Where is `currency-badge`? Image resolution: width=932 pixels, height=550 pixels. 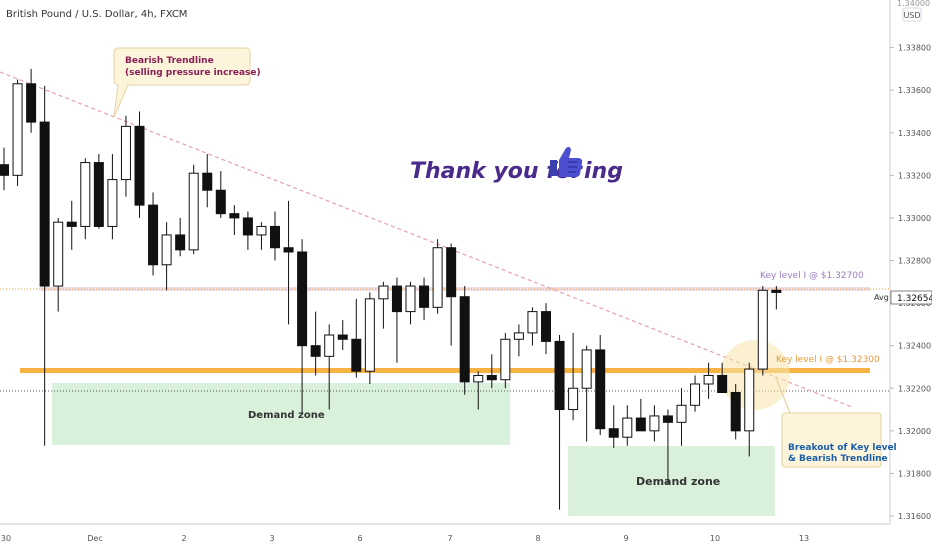
currency-badge is located at coordinates (912, 14).